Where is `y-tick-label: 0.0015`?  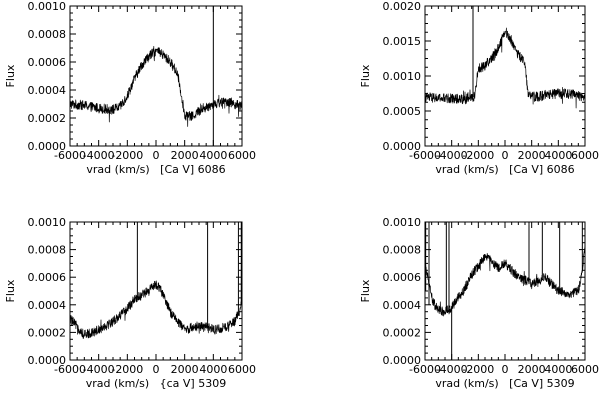
y-tick-label: 0.0015 is located at coordinates (402, 41).